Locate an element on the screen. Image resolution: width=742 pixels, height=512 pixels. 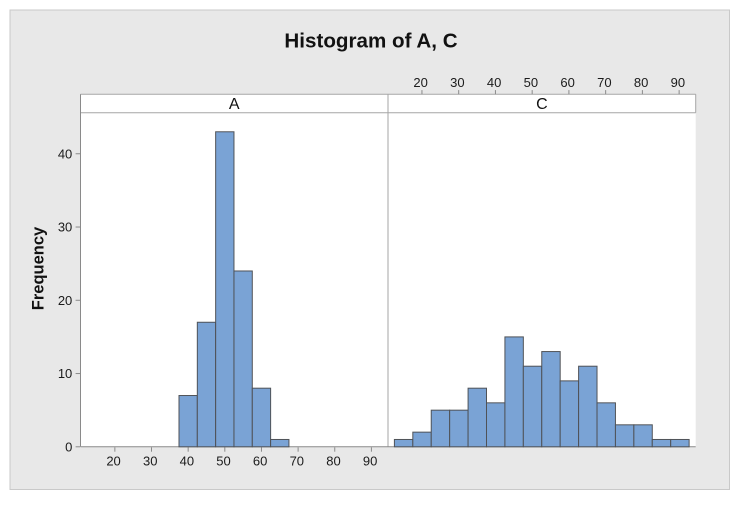
svg-text: Histogram of A, C is located at coordinates (370, 41).